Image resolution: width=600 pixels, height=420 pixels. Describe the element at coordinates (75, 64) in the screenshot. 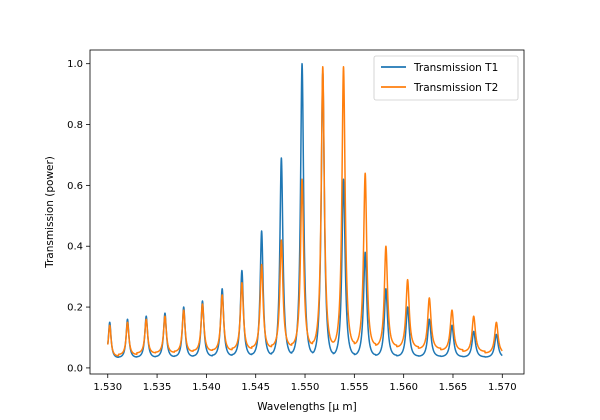

I see `y-tick-label: 1.0` at that location.